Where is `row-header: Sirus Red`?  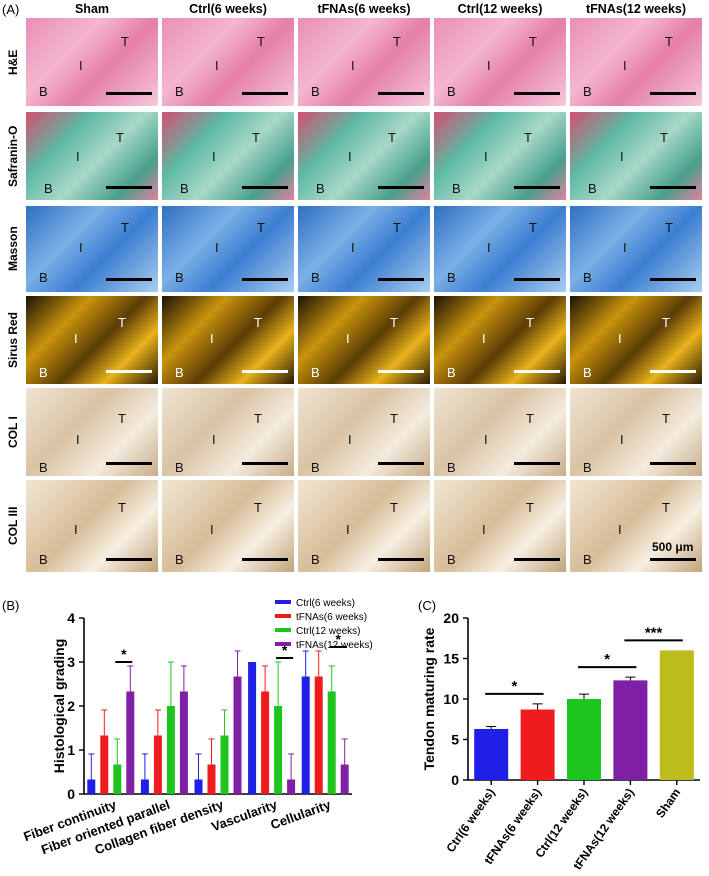
row-header: Sirus Red is located at coordinates (13, 340).